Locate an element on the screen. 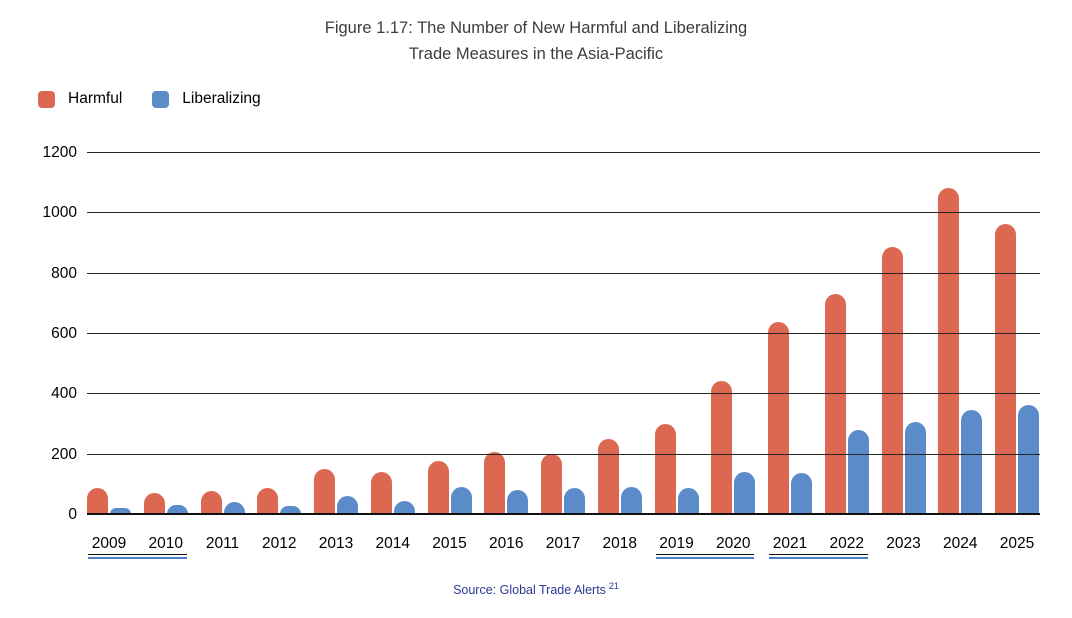 The image size is (1072, 618). bar-liberalizing-2024 is located at coordinates (972, 461).